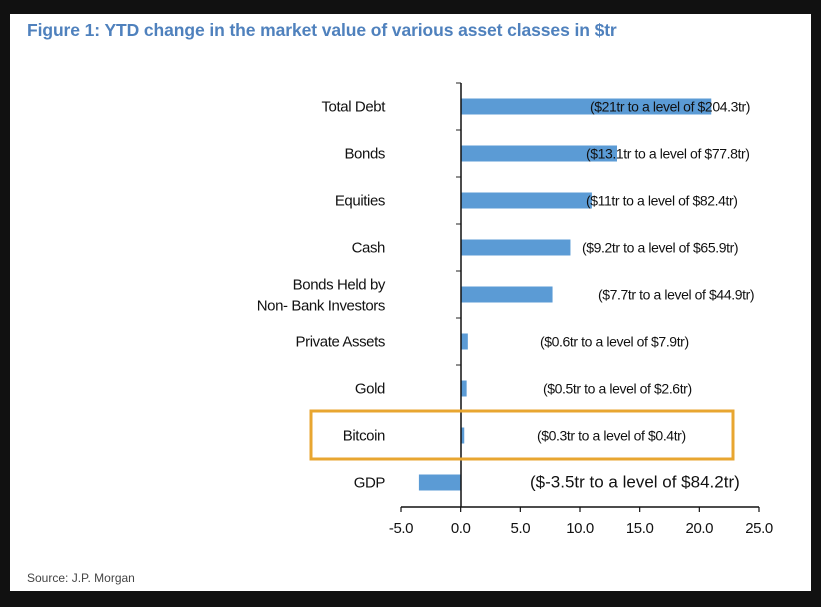 The image size is (821, 607). What do you see at coordinates (611, 436) in the screenshot?
I see `data-label-7: ($0.3tr to a level of $0.4tr)` at bounding box center [611, 436].